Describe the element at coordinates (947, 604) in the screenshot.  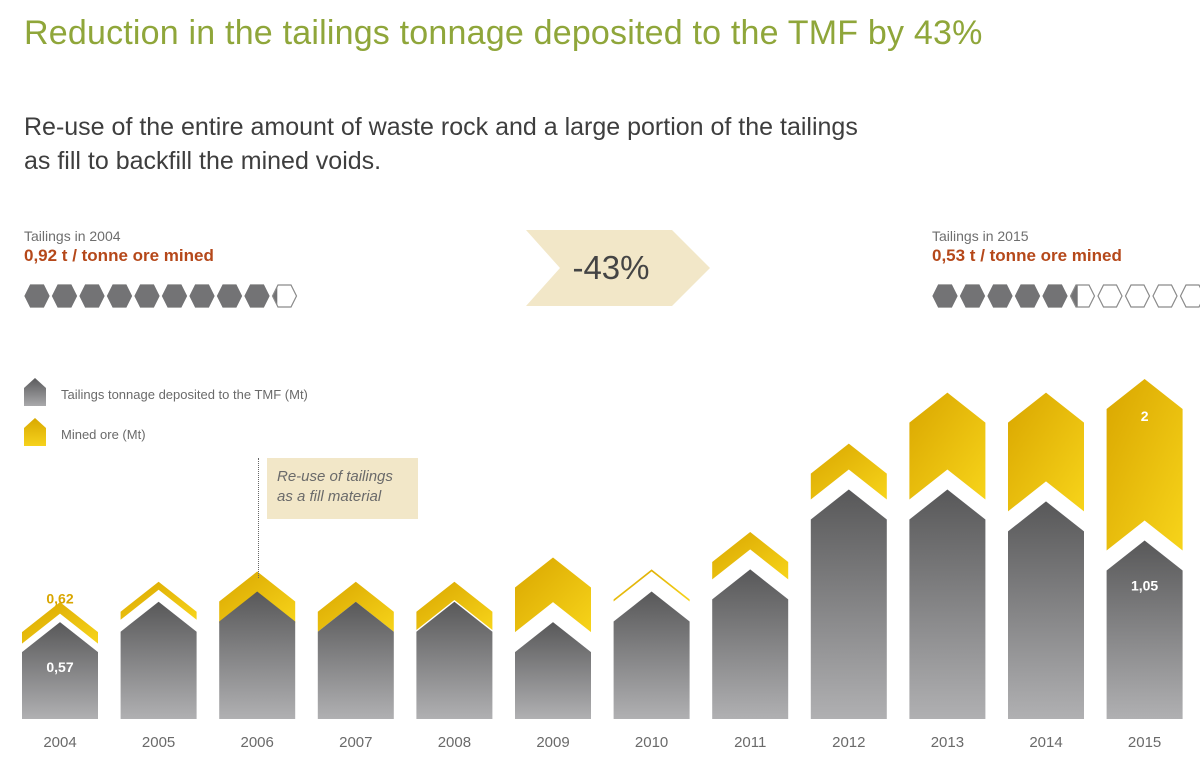
I see `bar-tailings-2013` at that location.